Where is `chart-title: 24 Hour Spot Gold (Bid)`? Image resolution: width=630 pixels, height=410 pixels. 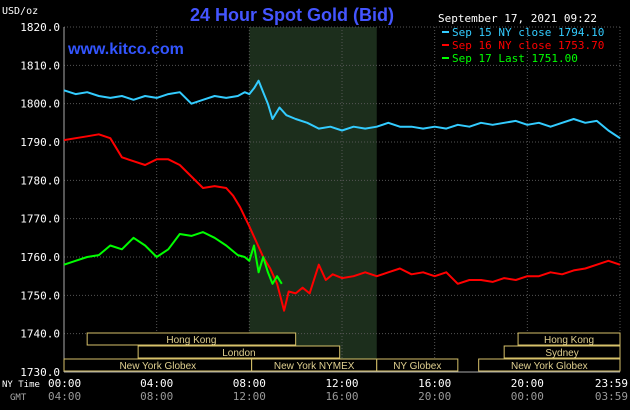 chart-title: 24 Hour Spot Gold (Bid) is located at coordinates (292, 15).